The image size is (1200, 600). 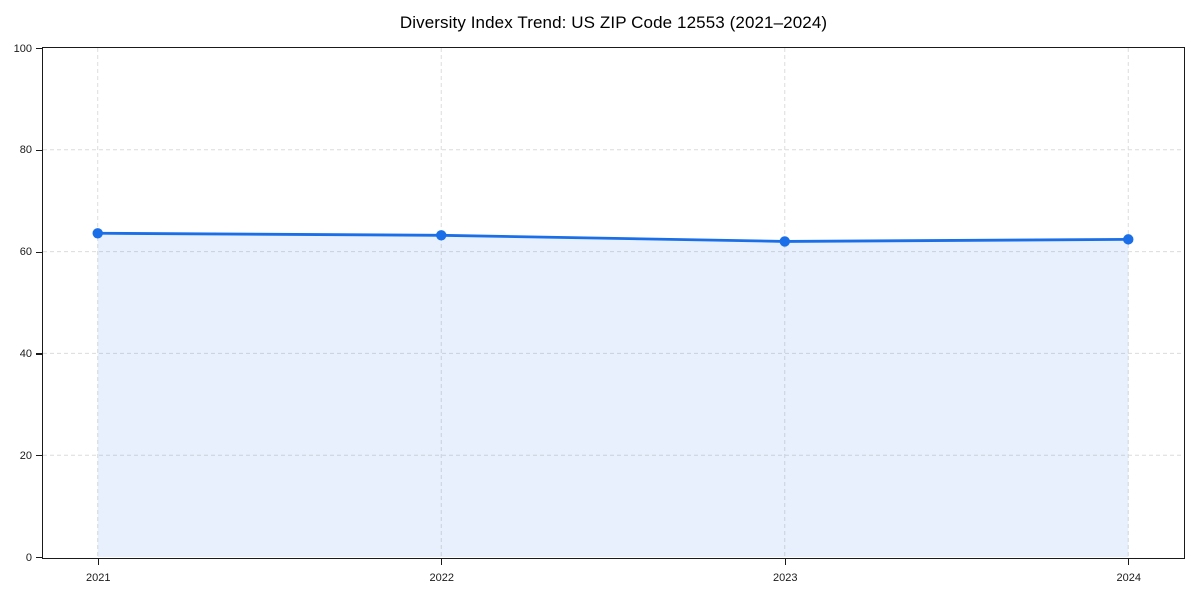 I want to click on y-tick-label: 60, so click(x=25, y=252).